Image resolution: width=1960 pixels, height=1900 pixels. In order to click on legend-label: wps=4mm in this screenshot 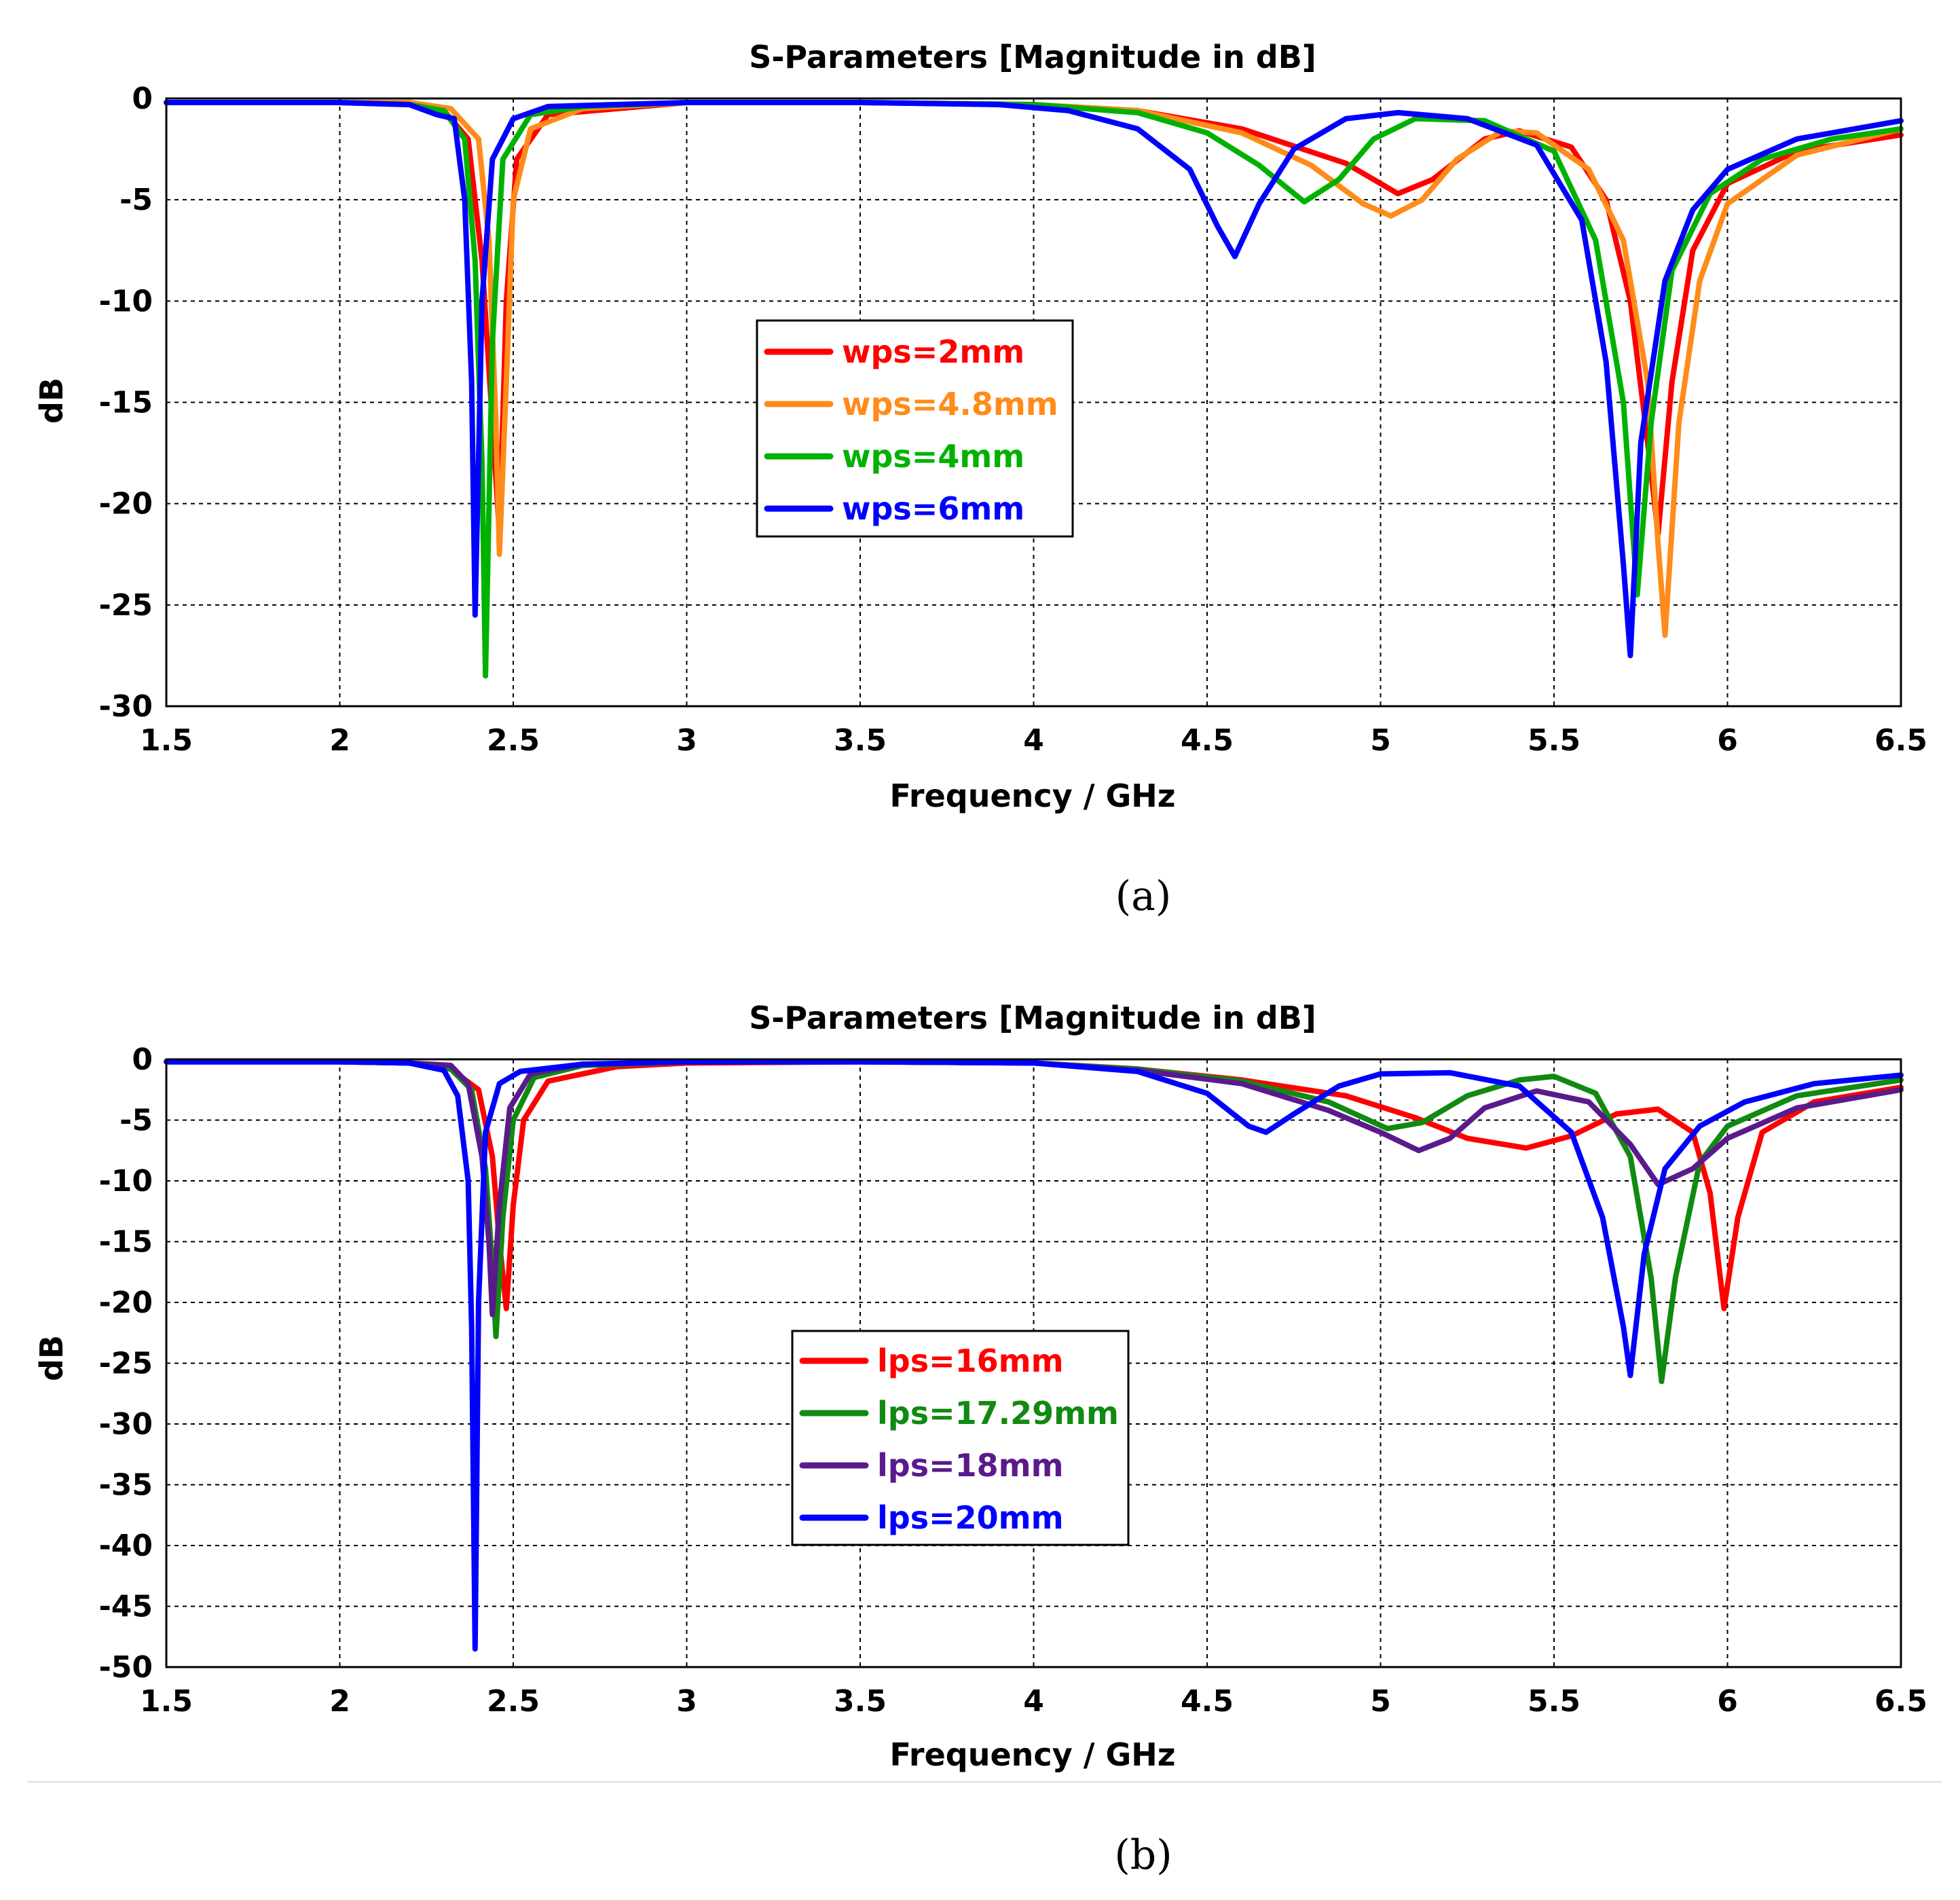, I will do `click(933, 457)`.